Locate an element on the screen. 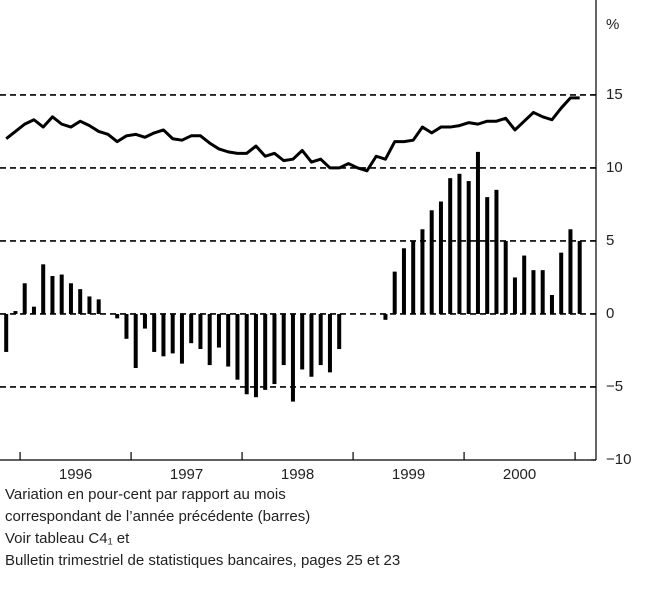  y-tick-label: −10 is located at coordinates (618, 459).